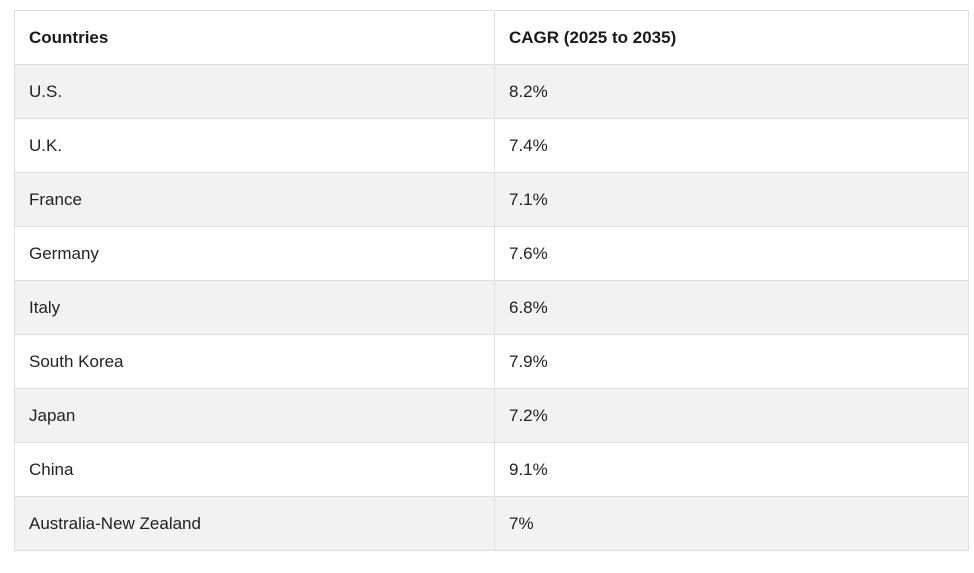 This screenshot has width=974, height=573. I want to click on header-countries: Countries, so click(254, 37).